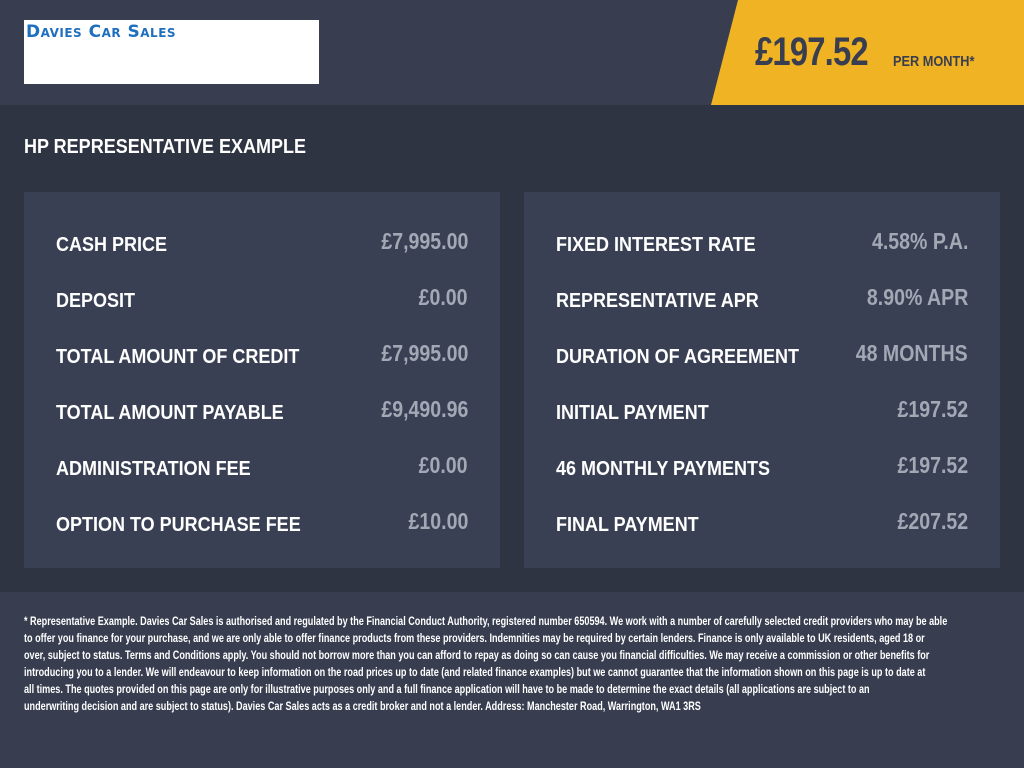 The image size is (1024, 768). I want to click on finance-row: ADMINISTRATION FEE £0.00, so click(262, 467).